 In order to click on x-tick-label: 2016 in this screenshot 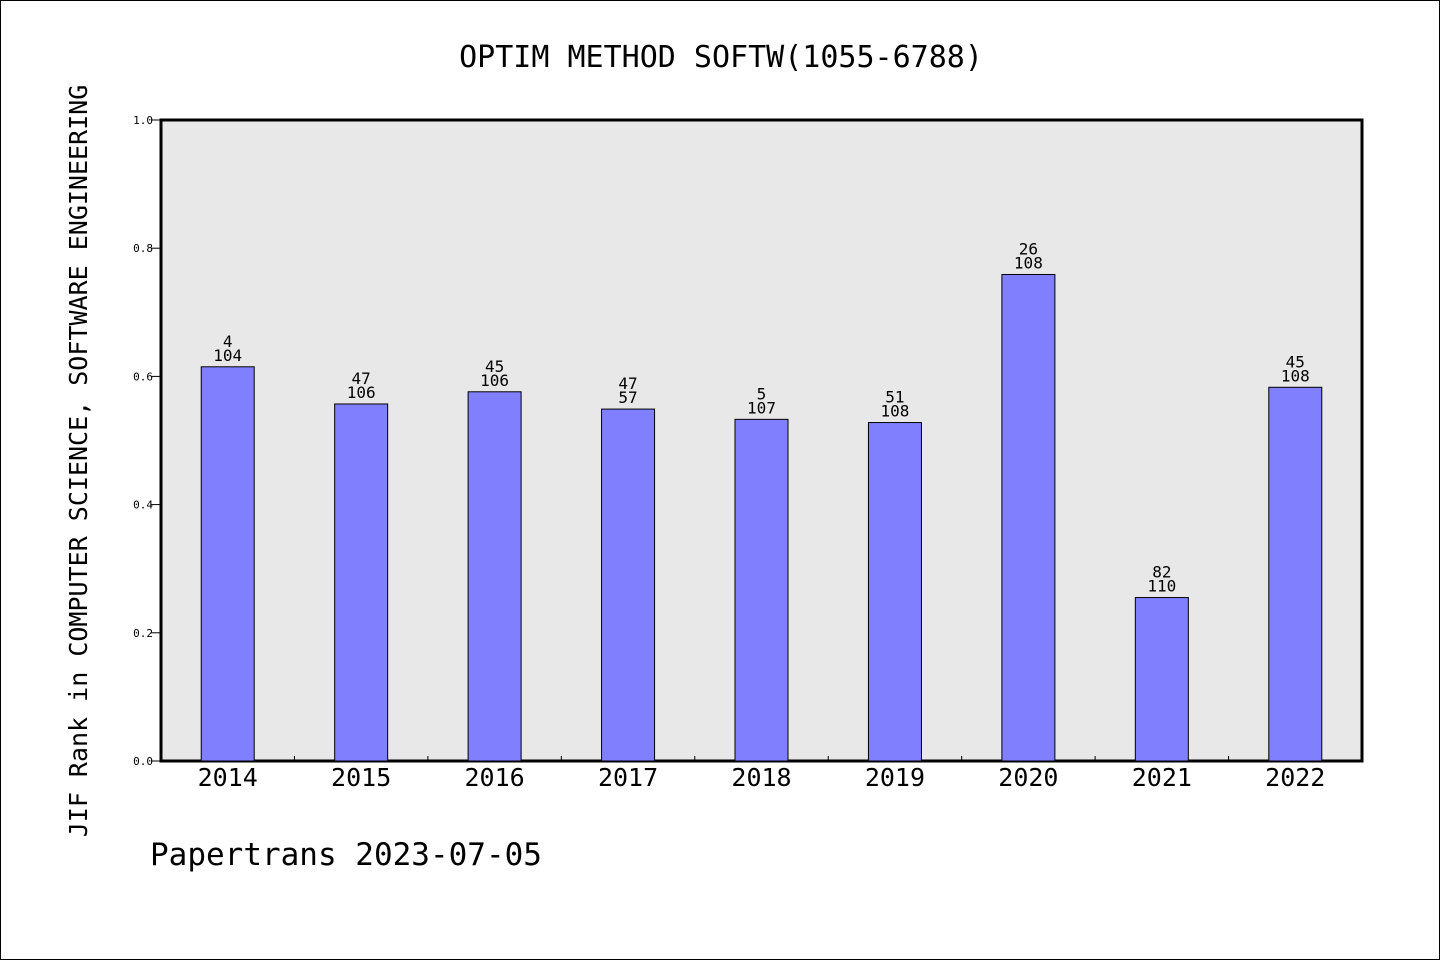, I will do `click(495, 777)`.